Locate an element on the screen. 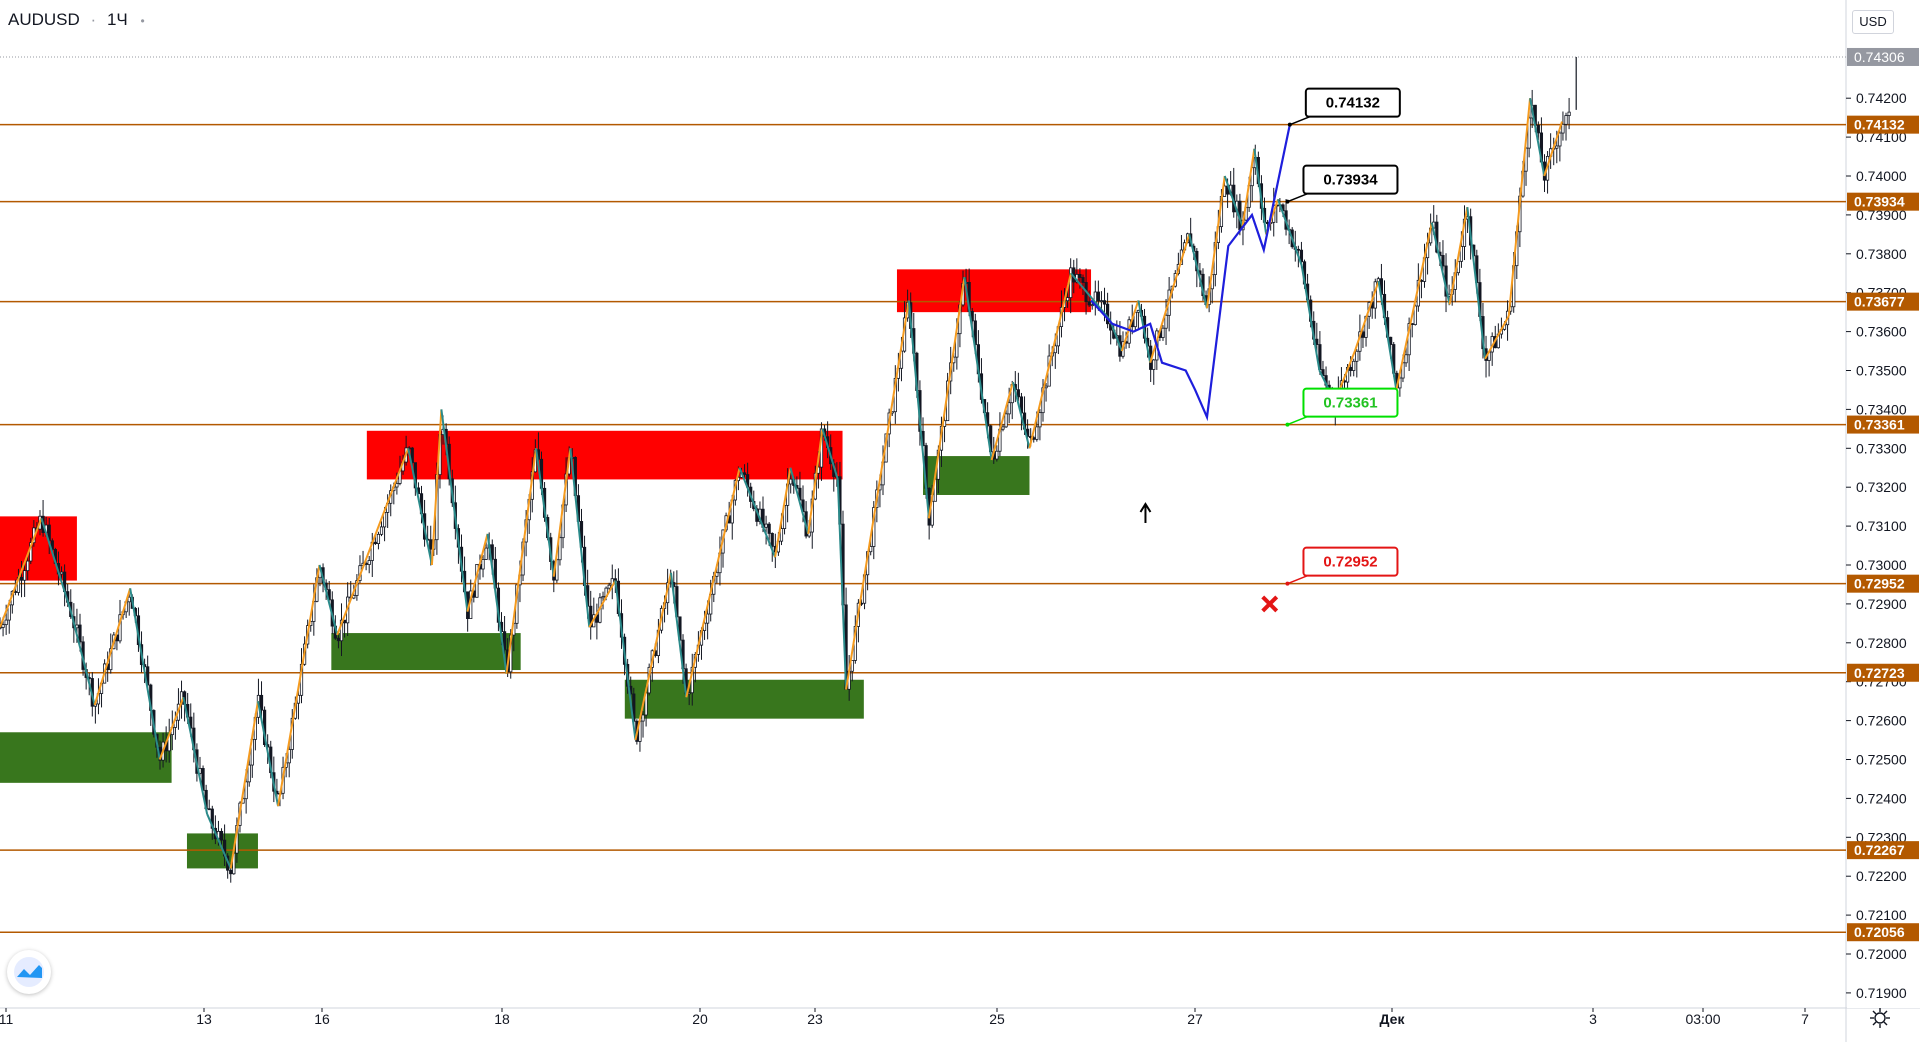  x-tick-label: 11 is located at coordinates (6, 1019).